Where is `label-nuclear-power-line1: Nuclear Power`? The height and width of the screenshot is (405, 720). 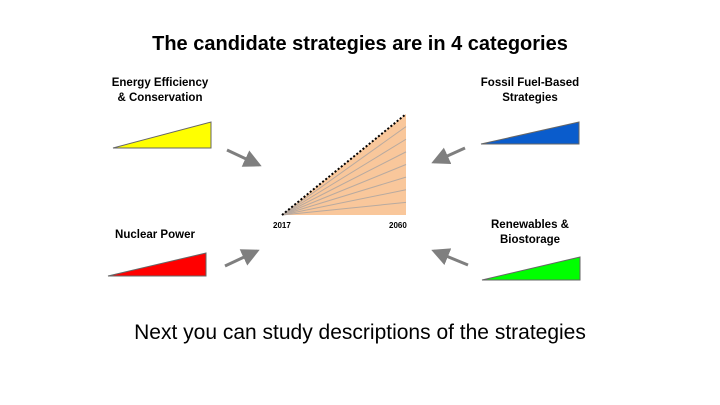
label-nuclear-power-line1: Nuclear Power is located at coordinates (155, 235).